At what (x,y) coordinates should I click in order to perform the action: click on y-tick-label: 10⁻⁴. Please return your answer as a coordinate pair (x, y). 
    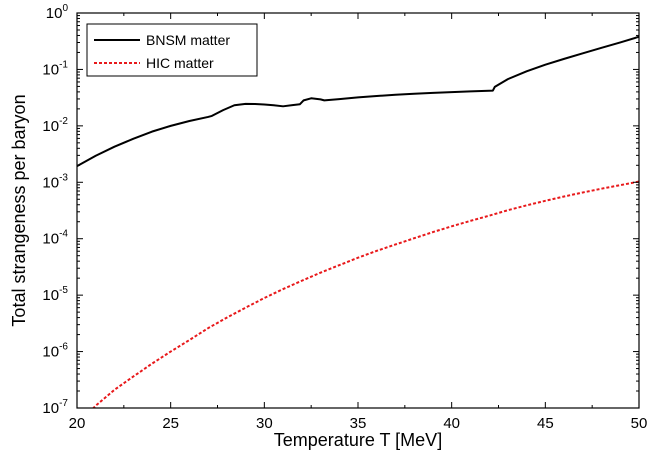
    Looking at the image, I should click on (55, 238).